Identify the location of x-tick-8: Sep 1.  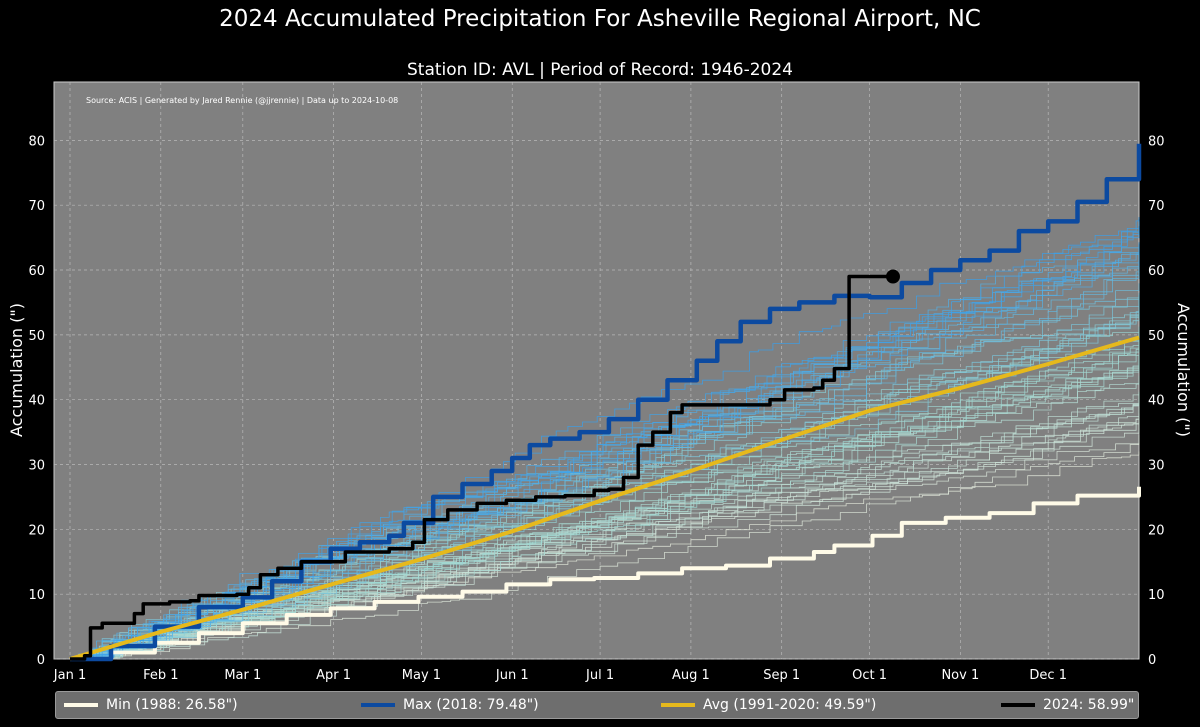
(781, 675).